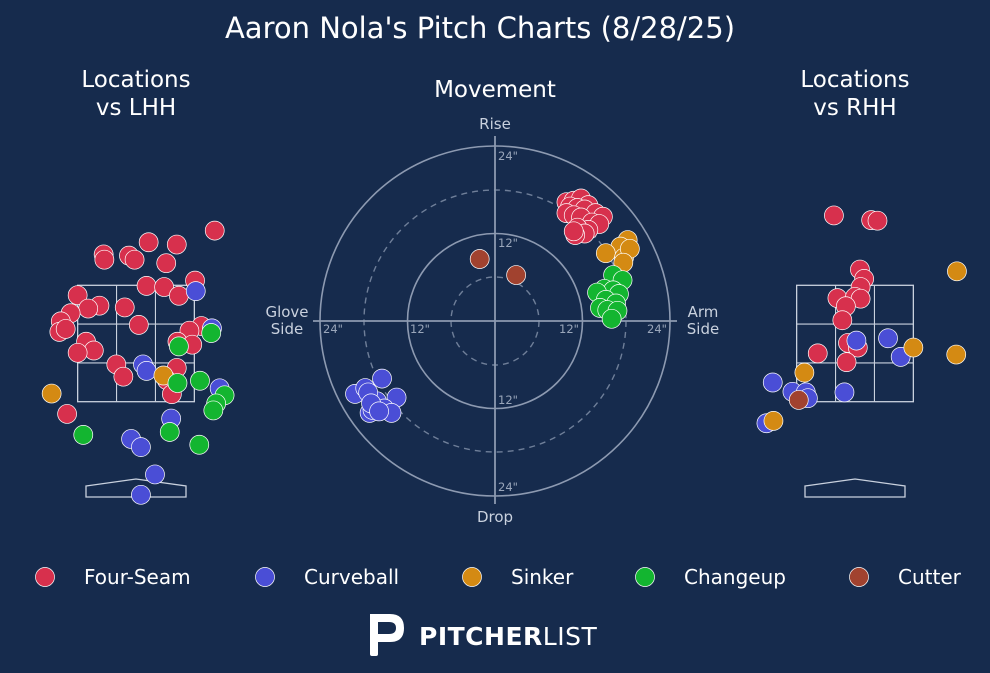  What do you see at coordinates (508, 156) in the screenshot?
I see `ring-label-top-24: 24"` at bounding box center [508, 156].